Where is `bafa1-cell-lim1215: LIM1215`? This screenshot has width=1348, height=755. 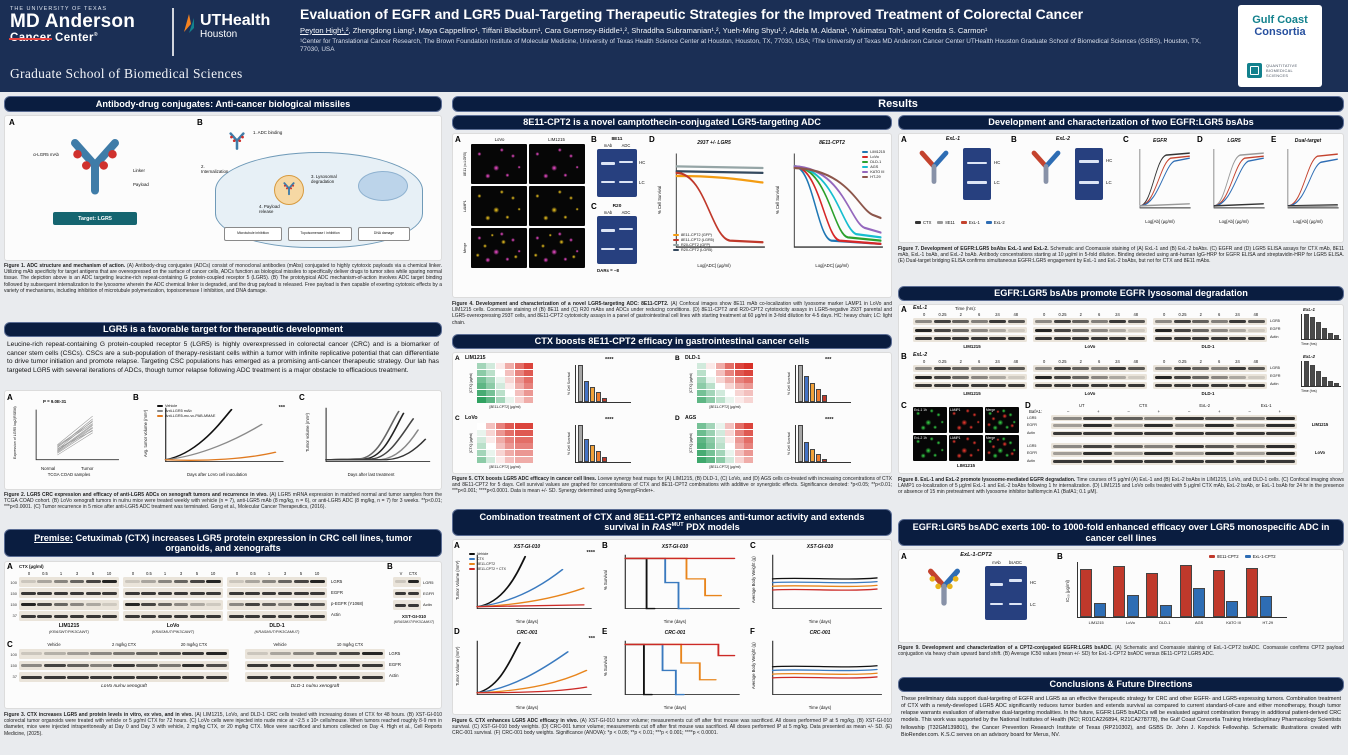
bafa1-cell-lim1215: LIM1215 is located at coordinates (1320, 424).